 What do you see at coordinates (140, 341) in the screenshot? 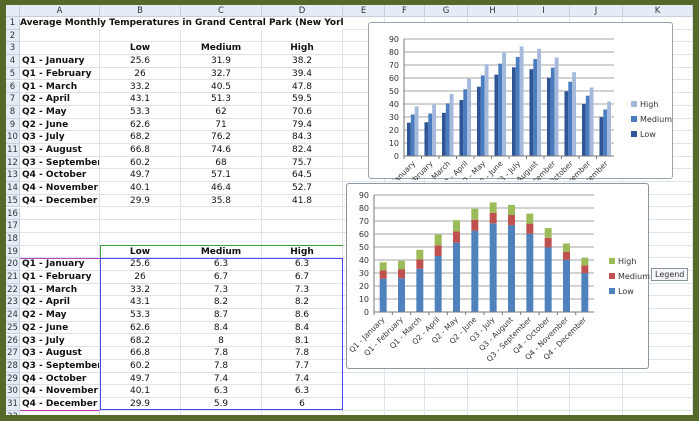
I see `value-cell: 68.2` at bounding box center [140, 341].